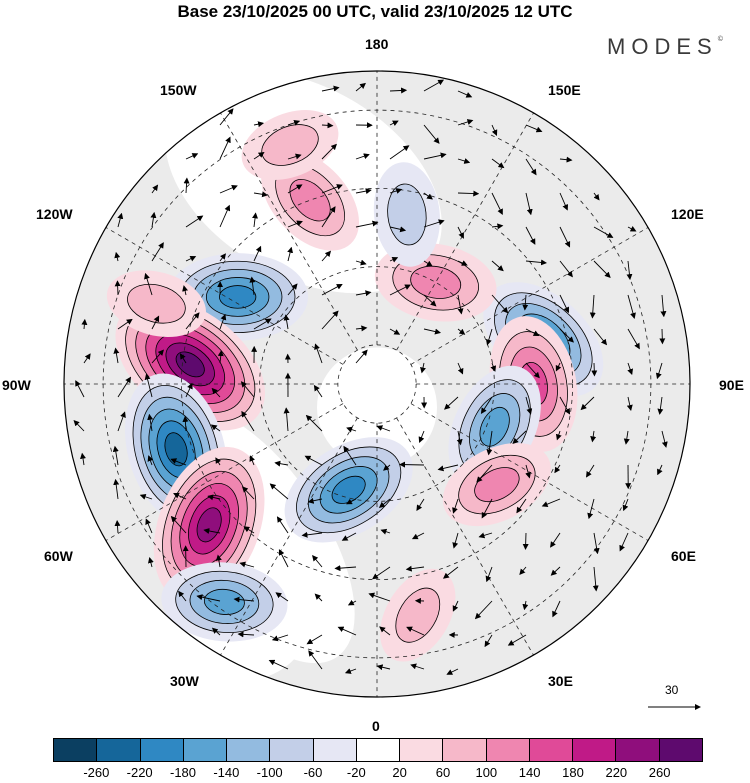  I want to click on meridian, so click(224, 296).